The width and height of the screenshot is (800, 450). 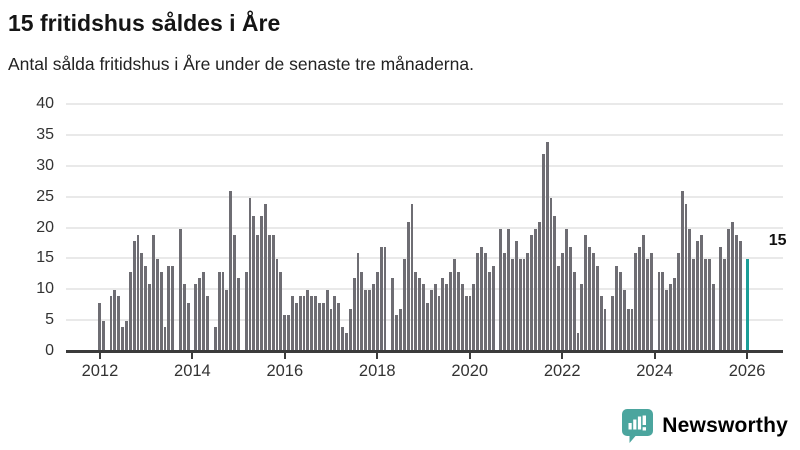 I want to click on y-tick-label: 15, so click(x=45, y=258).